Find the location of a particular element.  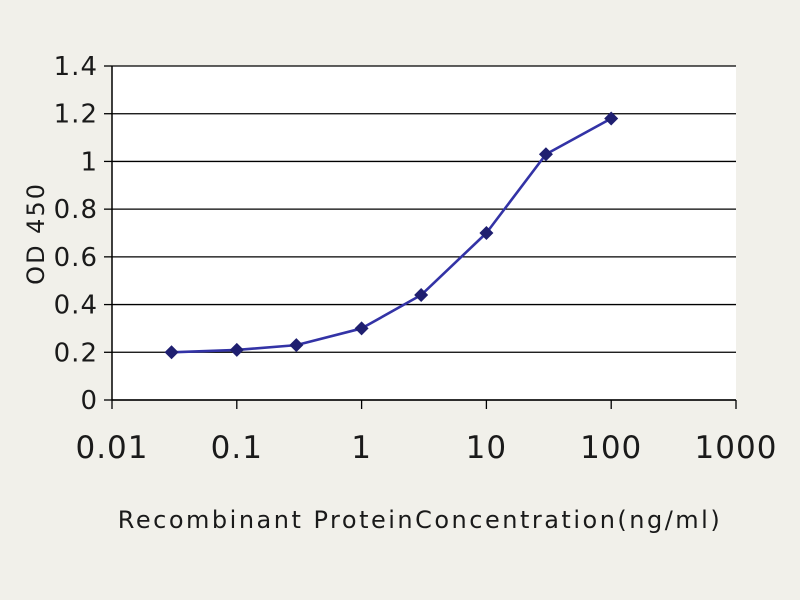

y-tick-label: 0.2 is located at coordinates (76, 353).